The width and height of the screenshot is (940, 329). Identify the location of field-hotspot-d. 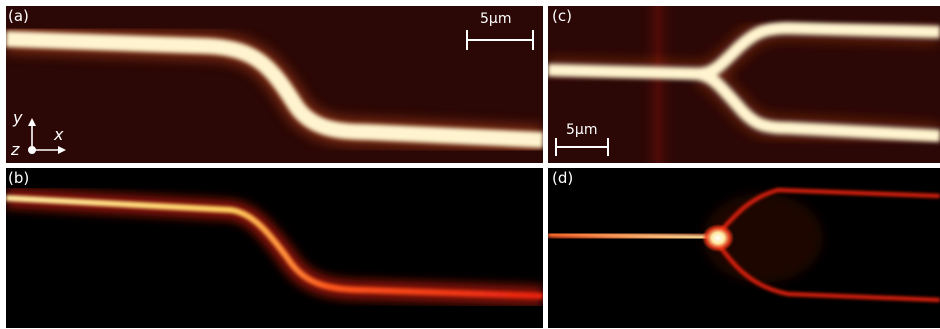
(718, 238).